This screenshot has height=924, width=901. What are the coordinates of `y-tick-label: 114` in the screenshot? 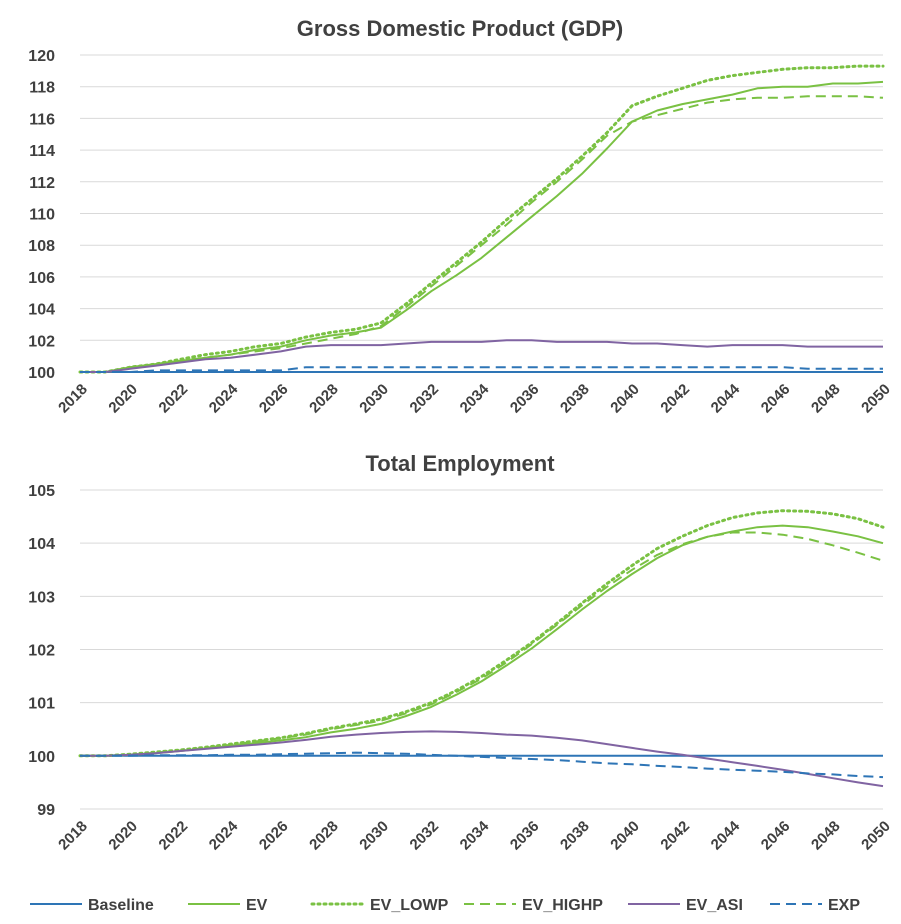 It's located at (42, 151).